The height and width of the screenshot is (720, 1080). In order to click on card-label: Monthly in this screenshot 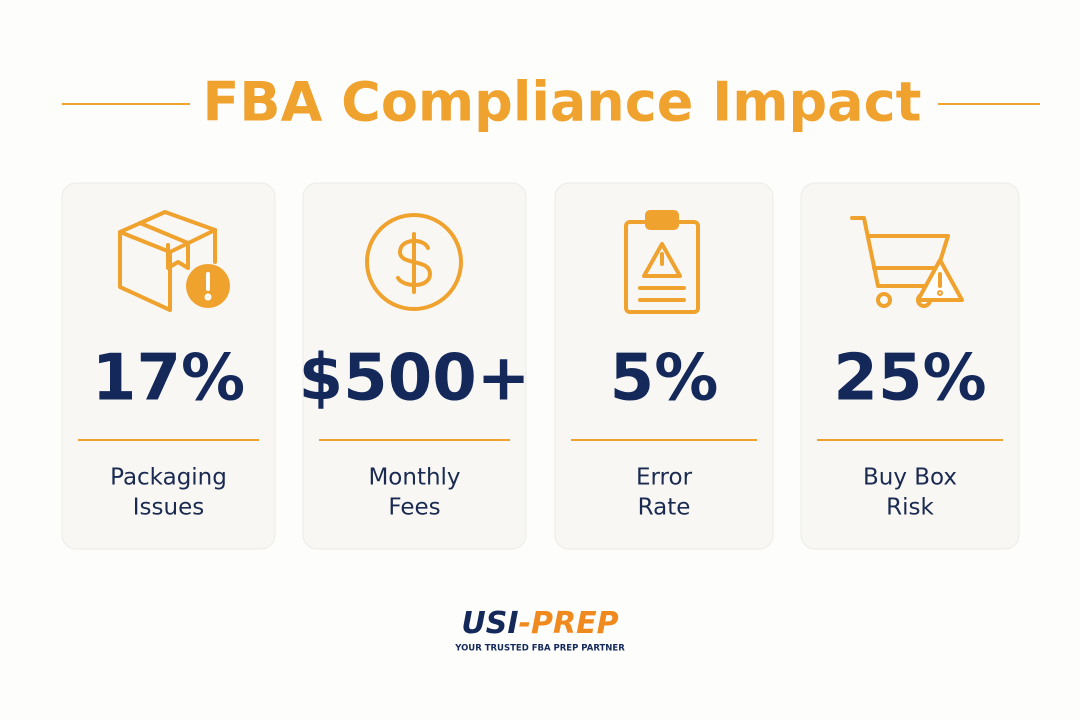, I will do `click(414, 478)`.